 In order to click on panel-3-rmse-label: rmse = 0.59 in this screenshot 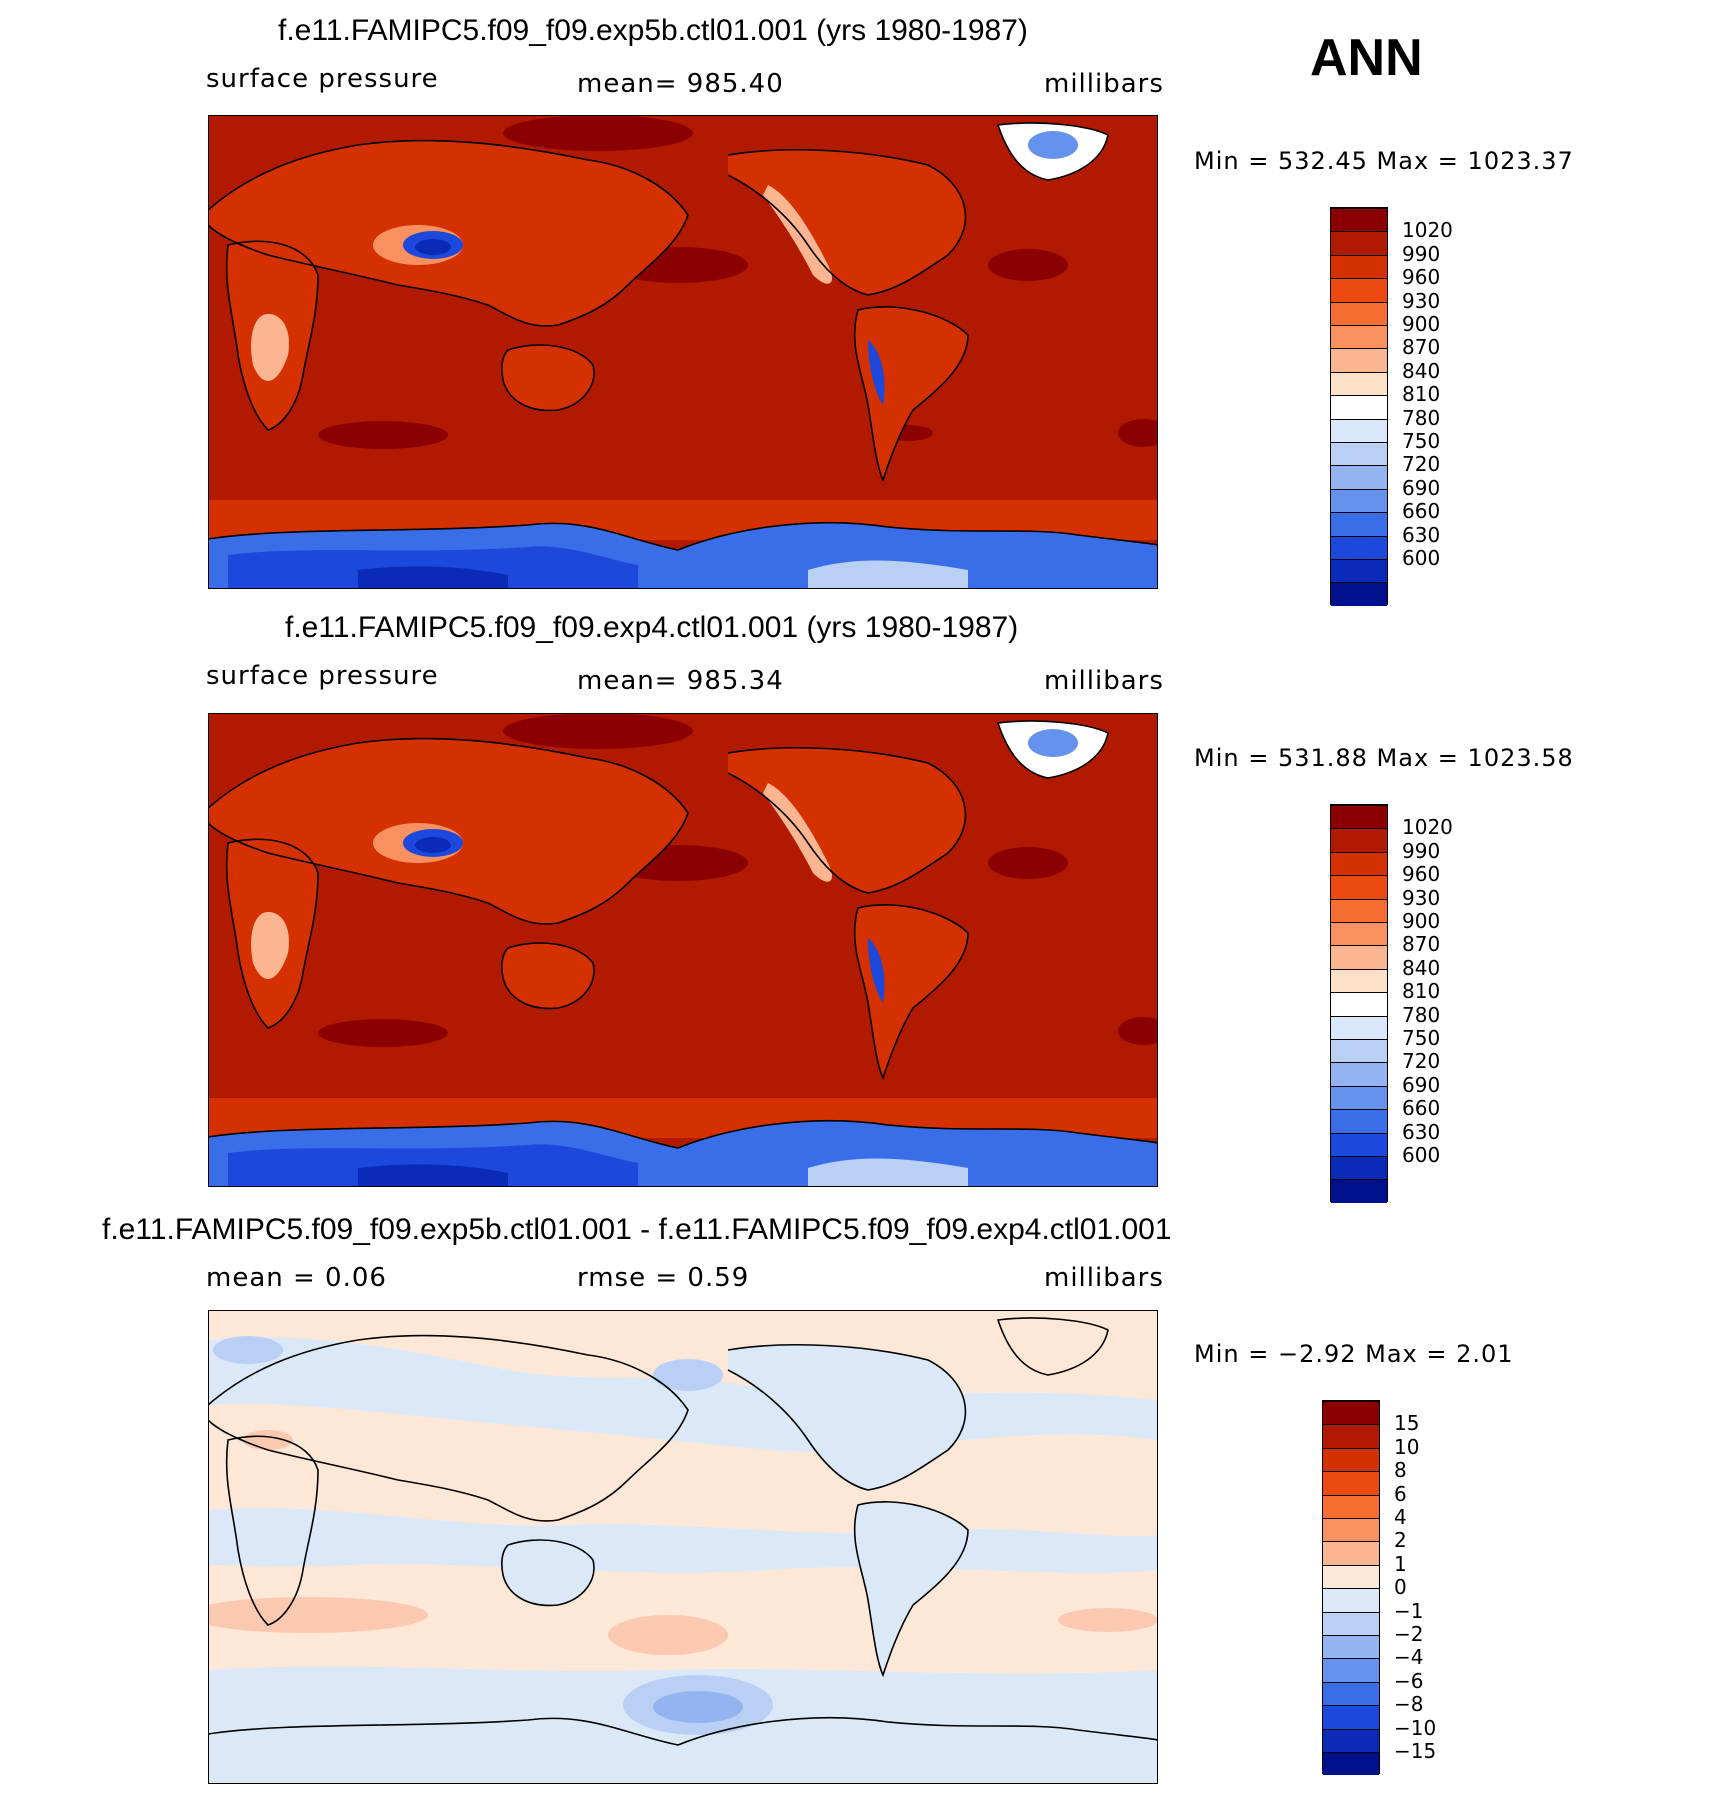, I will do `click(663, 1278)`.